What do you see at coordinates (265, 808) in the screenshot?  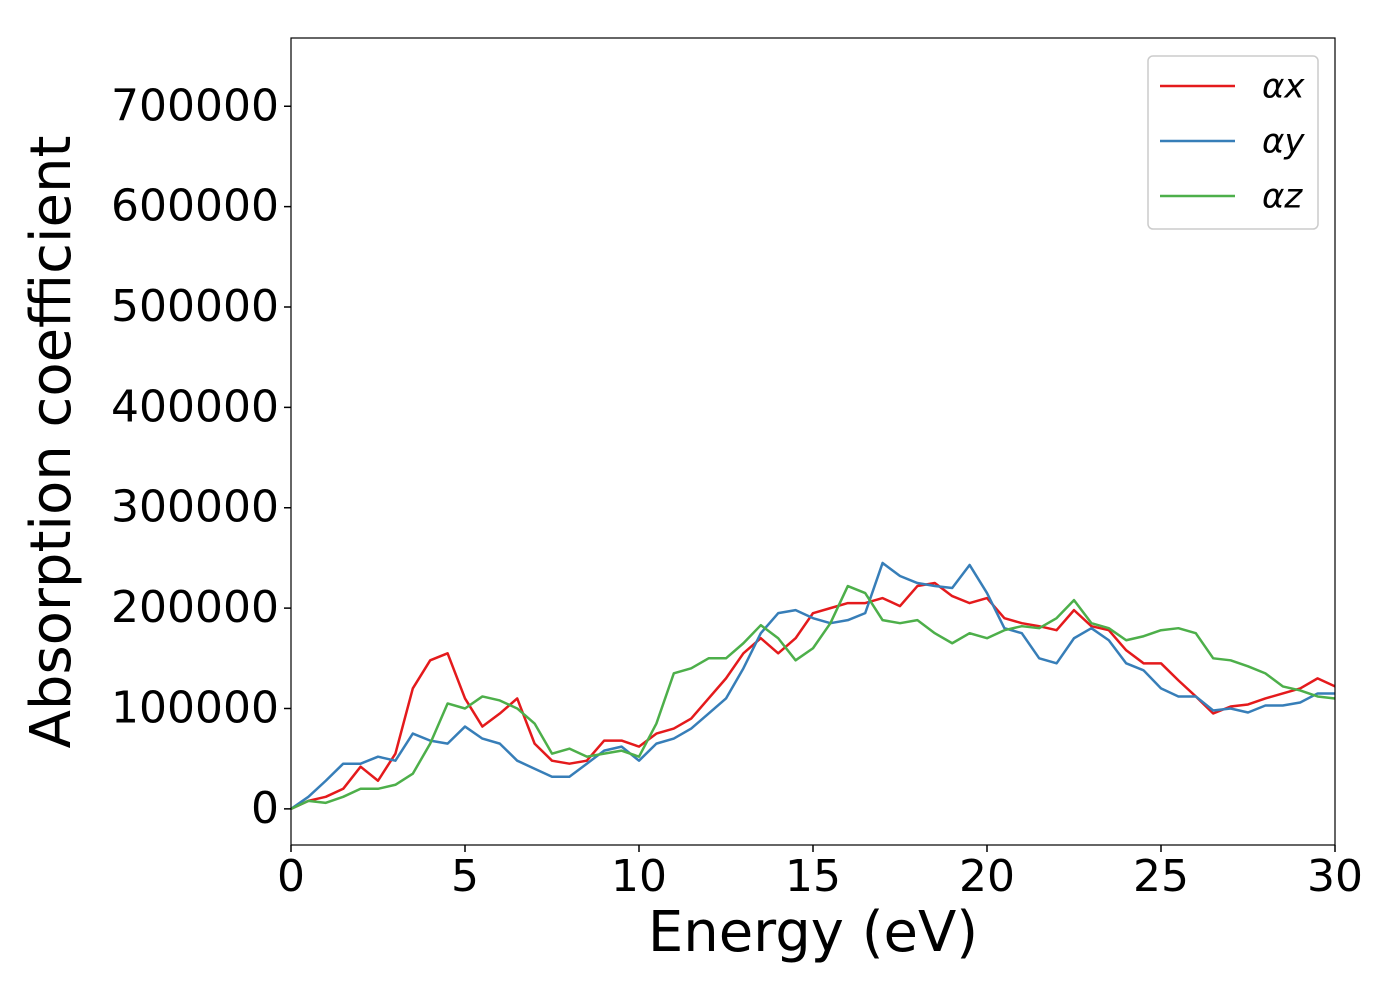 I see `y-tick-label: 0` at bounding box center [265, 808].